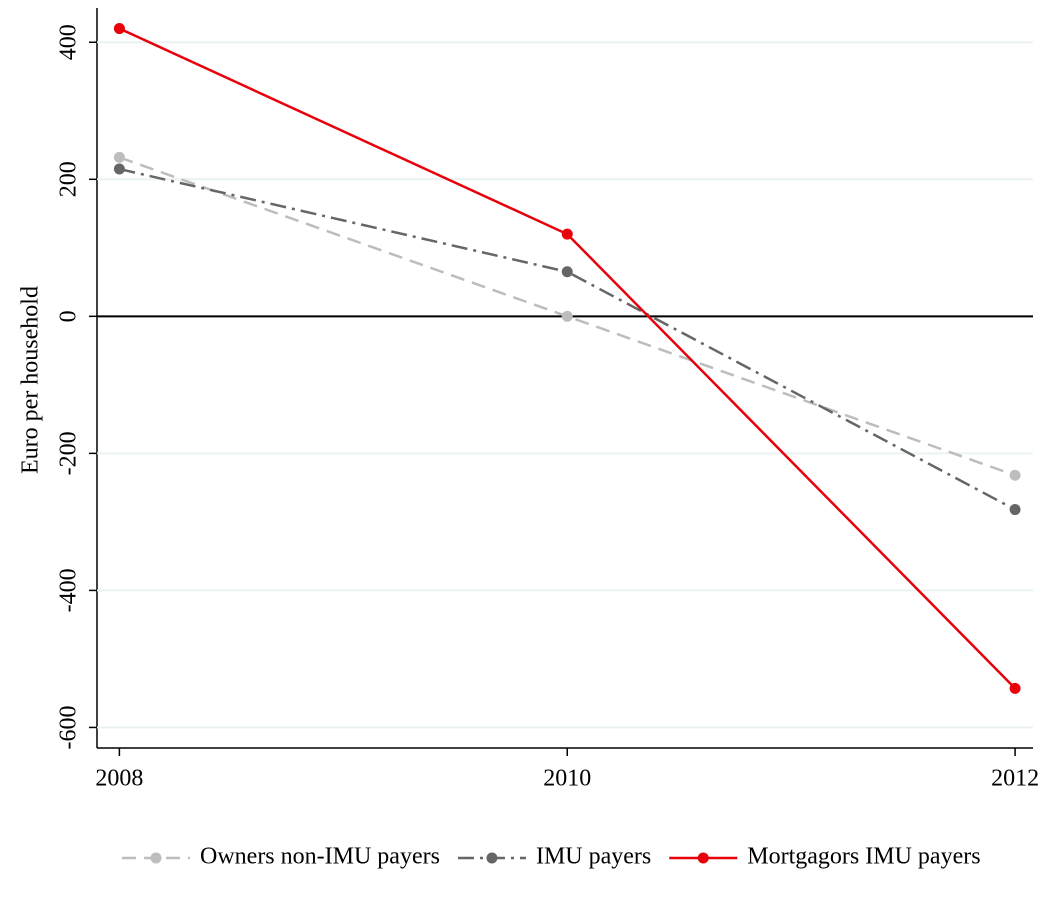  I want to click on legend-label: IMU payers, so click(593, 857).